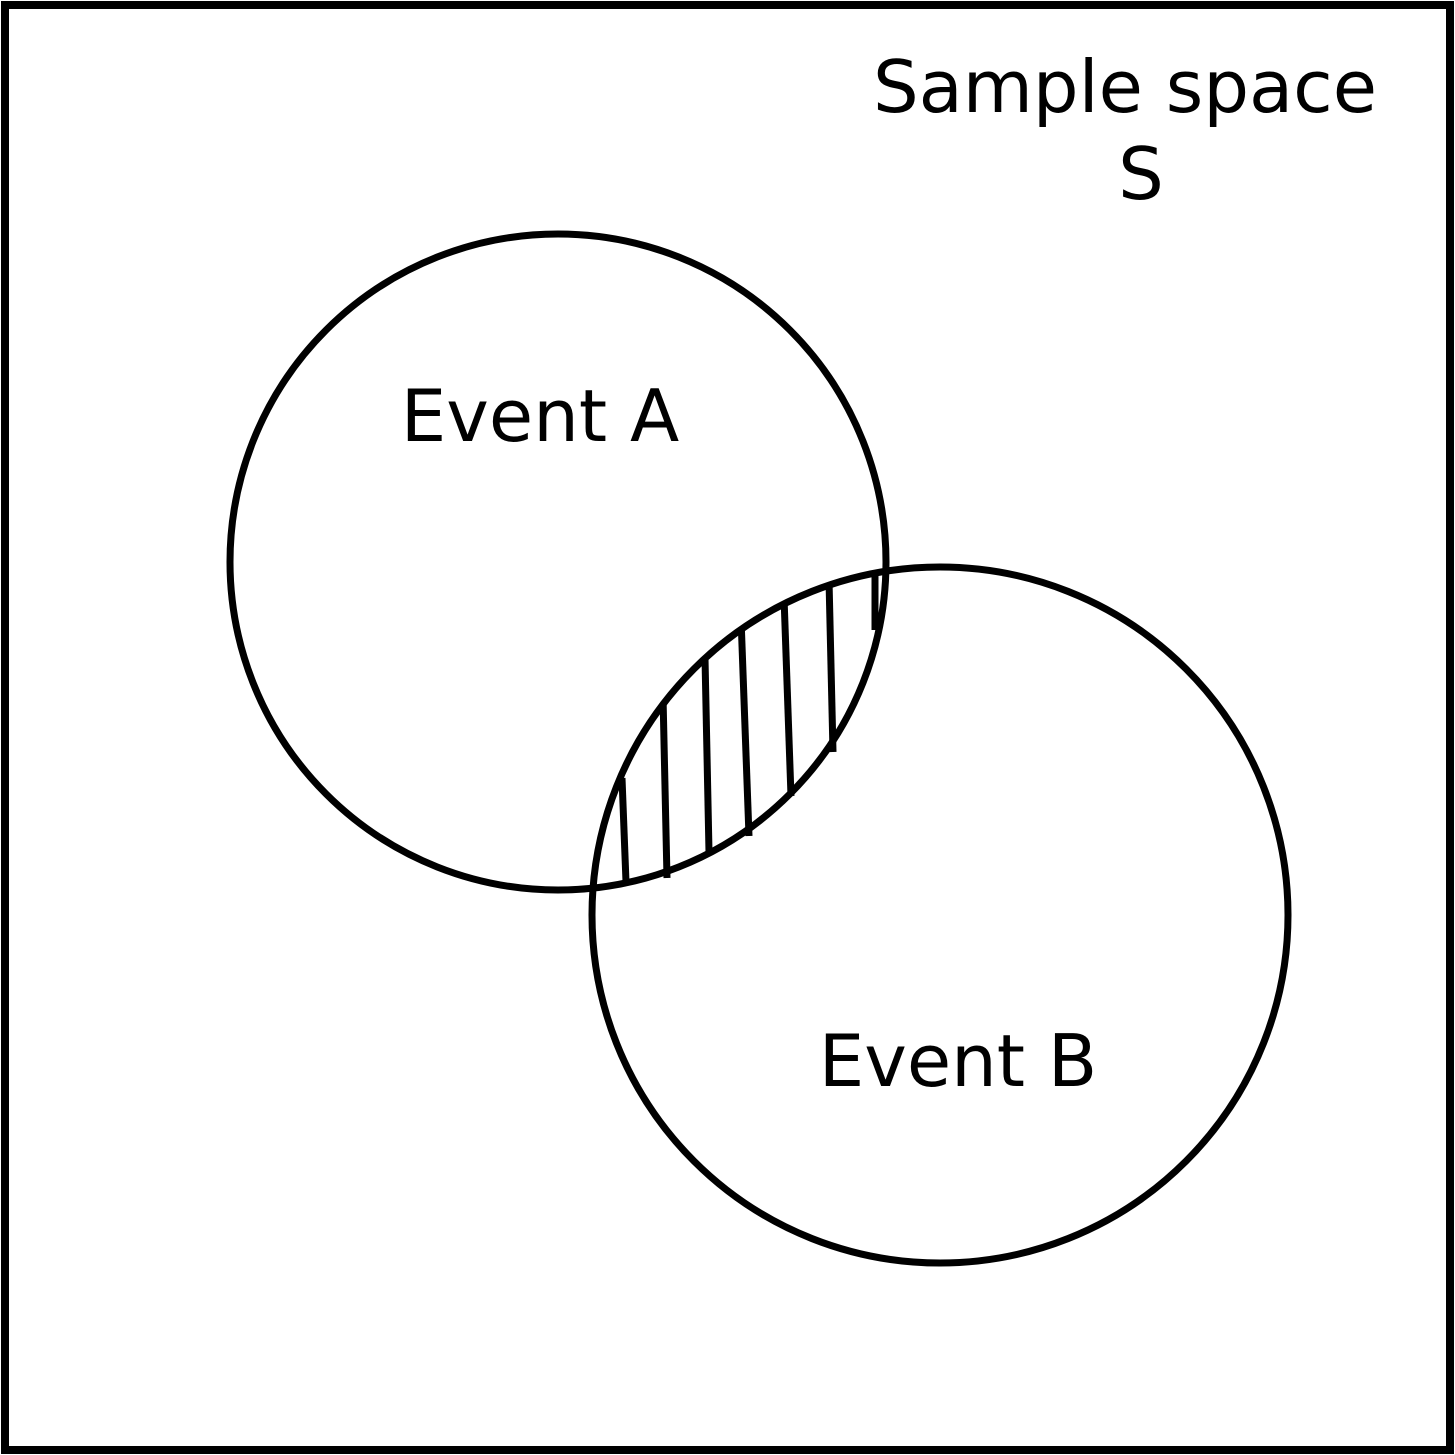 This screenshot has width=1455, height=1455. Describe the element at coordinates (1125, 87) in the screenshot. I see `sample-space-label: Sample space` at that location.